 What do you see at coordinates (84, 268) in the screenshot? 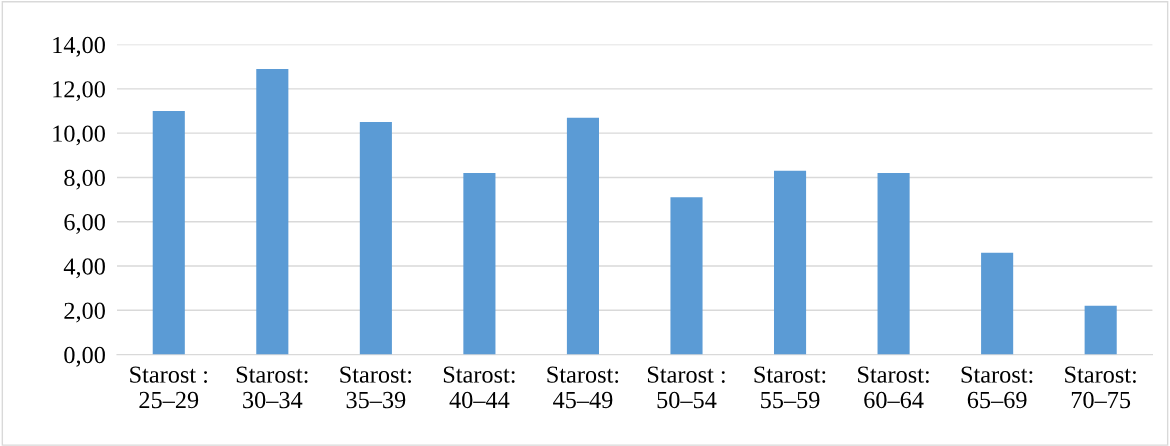
I see `y-tick-label: 4,00` at bounding box center [84, 268].